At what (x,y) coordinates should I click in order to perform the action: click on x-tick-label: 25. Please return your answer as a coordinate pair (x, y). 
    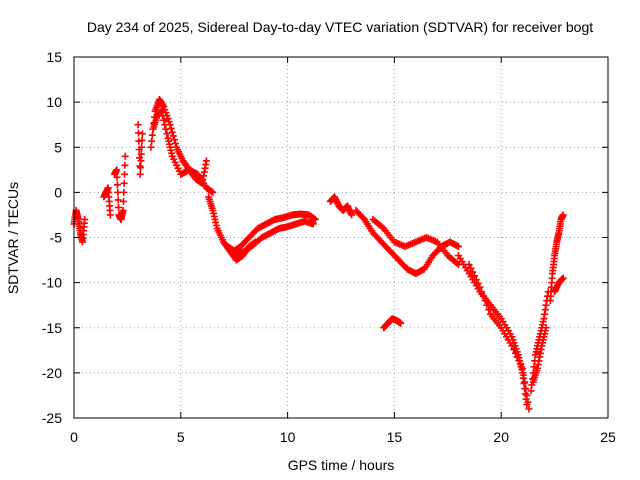
    Looking at the image, I should click on (608, 437).